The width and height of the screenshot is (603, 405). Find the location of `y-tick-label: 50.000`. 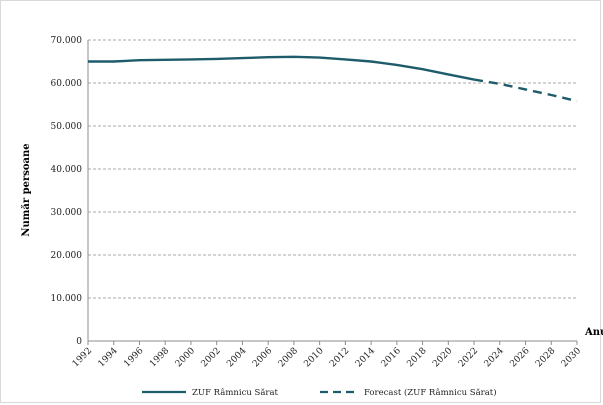

y-tick-label: 50.000 is located at coordinates (67, 127).